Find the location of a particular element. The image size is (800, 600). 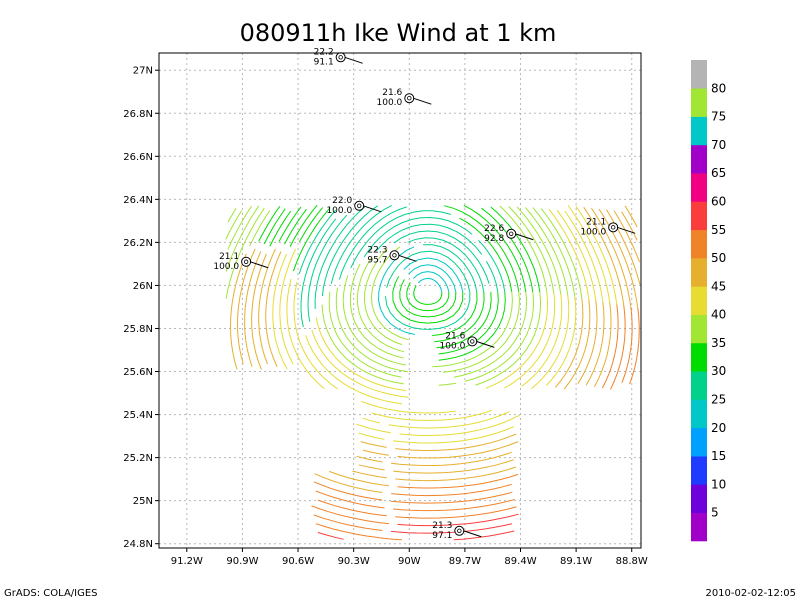

colorbar-label: 30 is located at coordinates (718, 371).